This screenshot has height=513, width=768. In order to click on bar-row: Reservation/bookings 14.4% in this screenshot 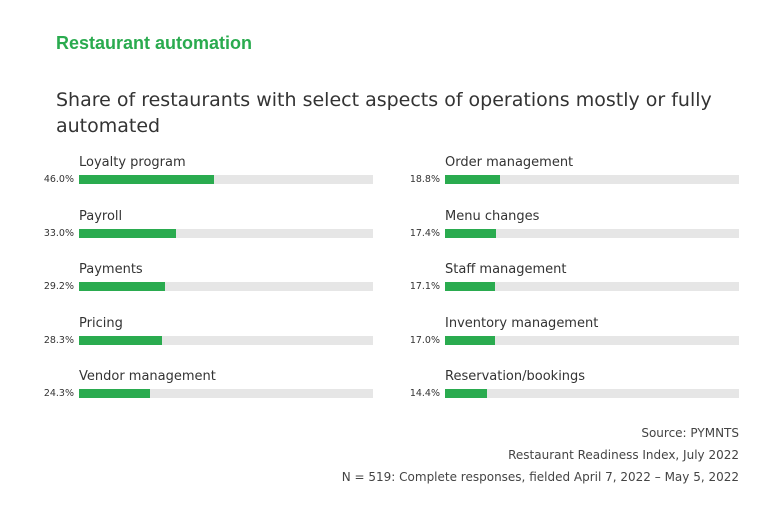, I will do `click(568, 384)`.